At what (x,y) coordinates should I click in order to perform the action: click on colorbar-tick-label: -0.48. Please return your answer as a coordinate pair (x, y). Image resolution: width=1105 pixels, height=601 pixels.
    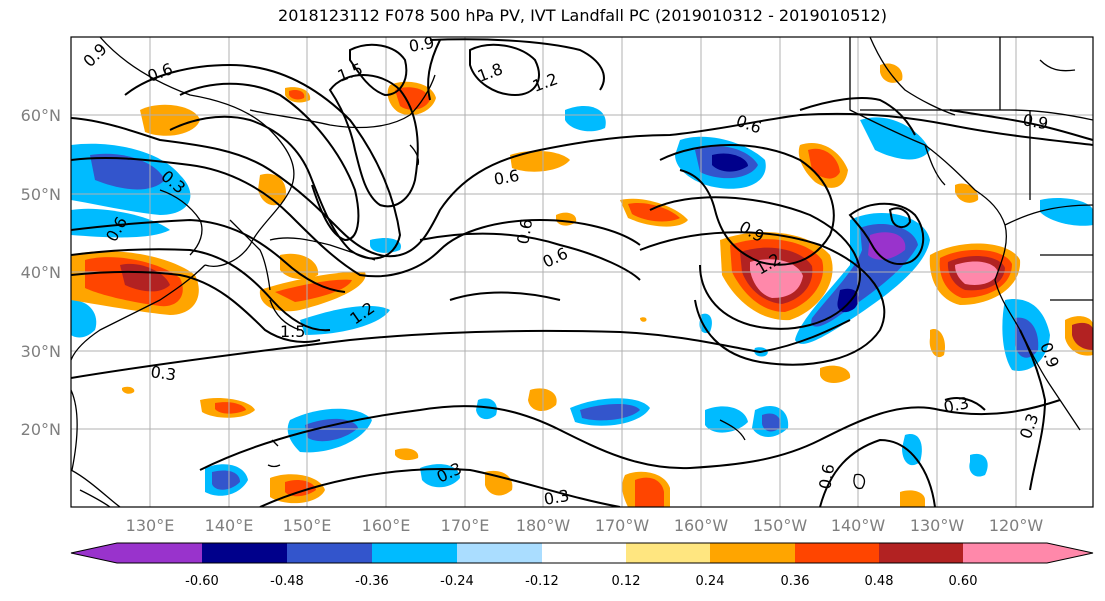
    Looking at the image, I should click on (287, 581).